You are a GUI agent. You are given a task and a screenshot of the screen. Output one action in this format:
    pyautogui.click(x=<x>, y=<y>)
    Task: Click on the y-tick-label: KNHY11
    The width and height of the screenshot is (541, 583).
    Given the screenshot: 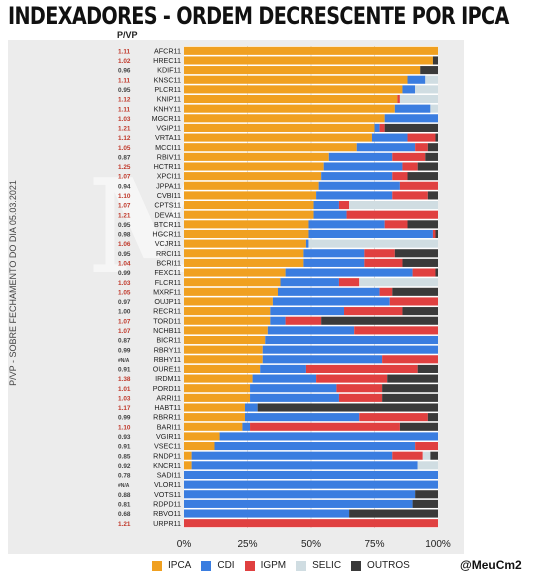 What is the action you would take?
    pyautogui.click(x=167, y=108)
    